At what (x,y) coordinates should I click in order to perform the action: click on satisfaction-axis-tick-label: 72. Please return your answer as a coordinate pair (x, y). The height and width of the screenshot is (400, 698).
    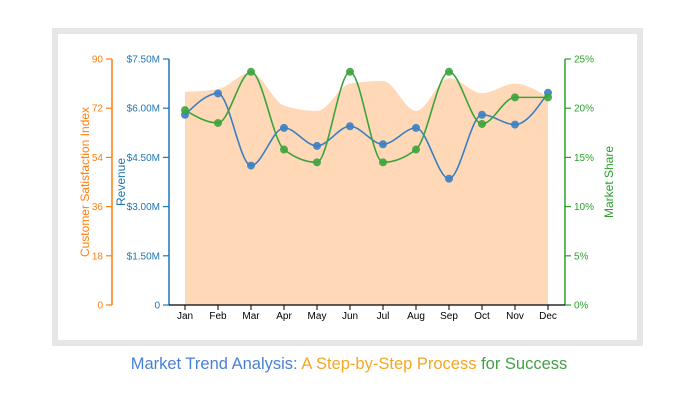
    Looking at the image, I should click on (98, 109).